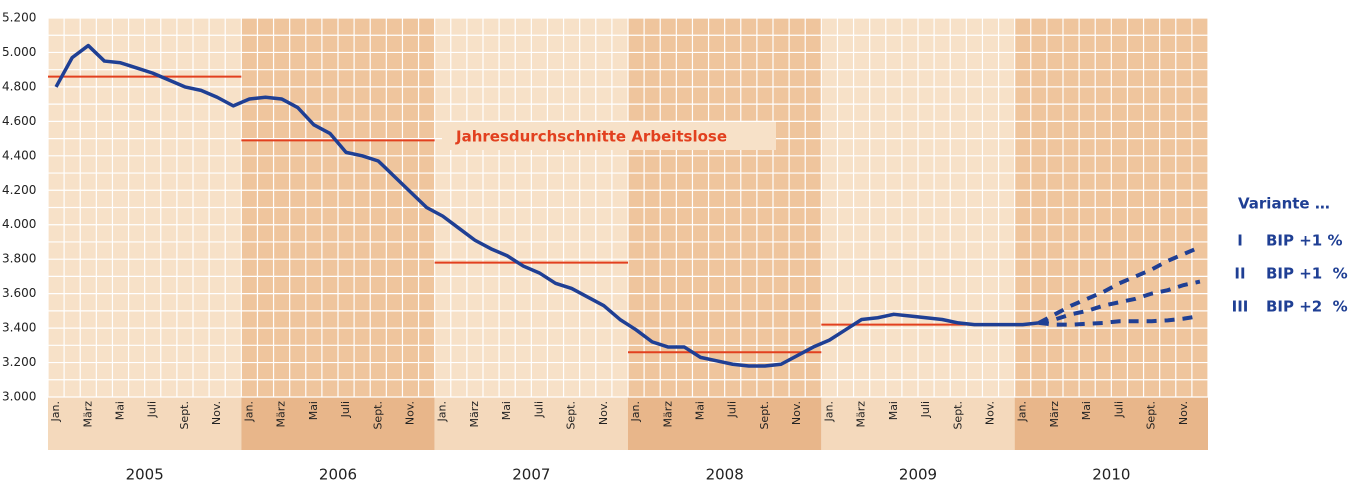 The image size is (1362, 486). What do you see at coordinates (19, 86) in the screenshot?
I see `y-tick-label: 4.800` at bounding box center [19, 86].